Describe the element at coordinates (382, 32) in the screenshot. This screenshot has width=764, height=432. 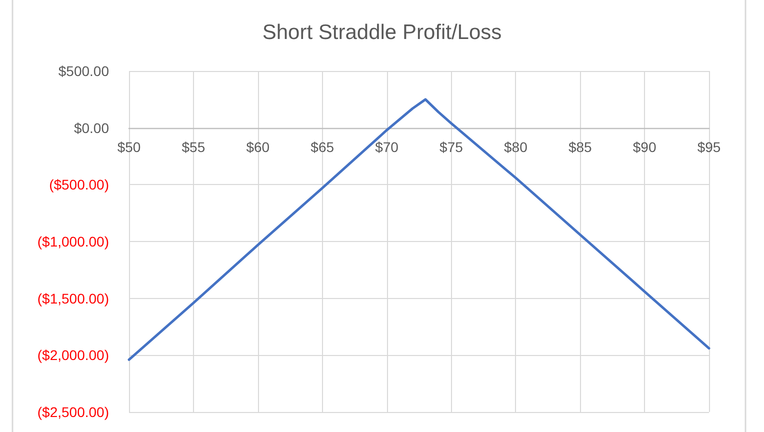
I see `chart-title: Short Straddle Profit/Loss` at that location.